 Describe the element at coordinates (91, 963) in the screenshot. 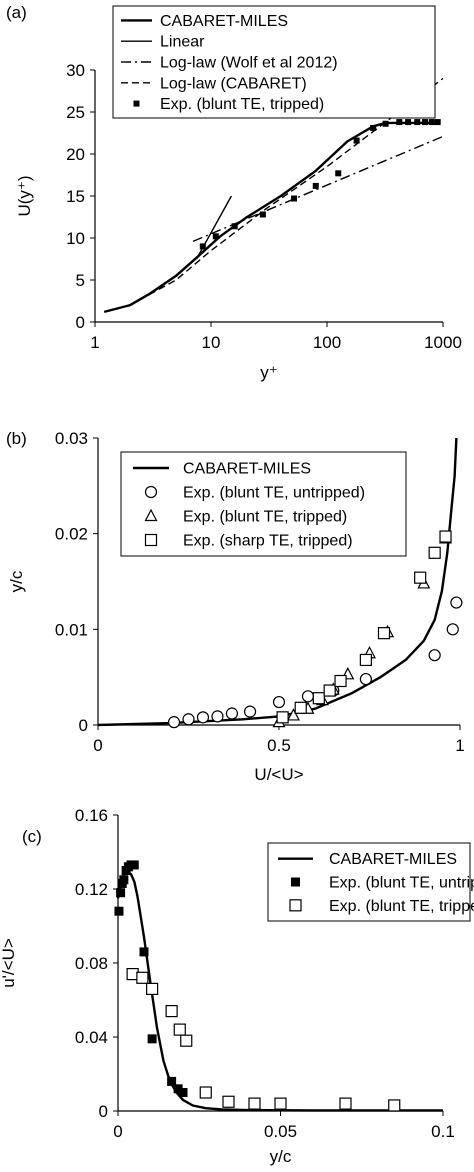

I see `y-tick-label: 0.08` at that location.